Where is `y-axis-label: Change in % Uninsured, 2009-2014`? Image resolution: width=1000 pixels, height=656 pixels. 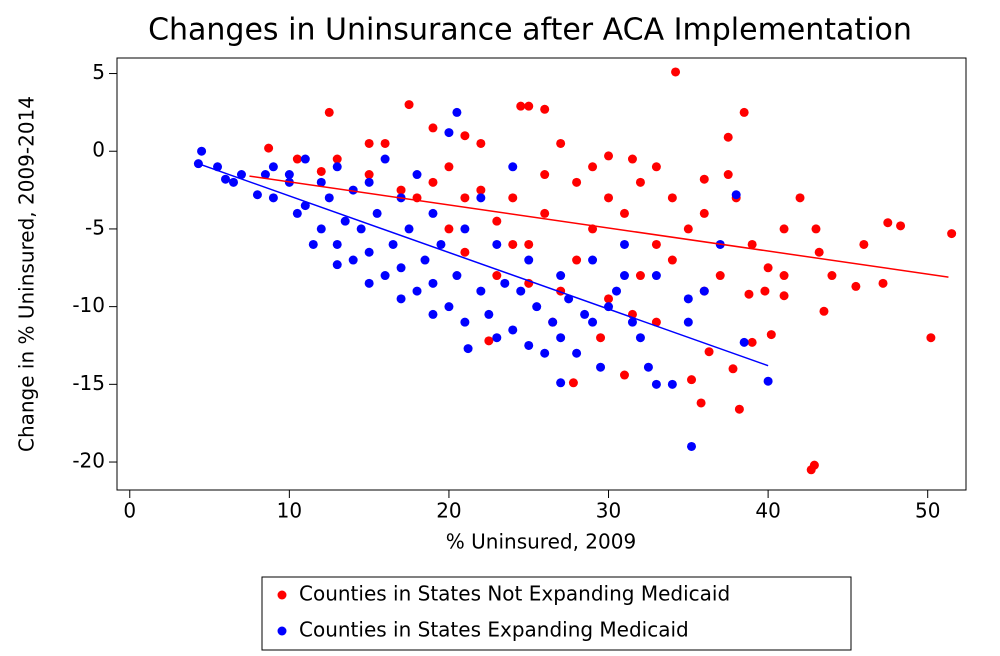
y-axis-label: Change in % Uninsured, 2009-2014 is located at coordinates (27, 274).